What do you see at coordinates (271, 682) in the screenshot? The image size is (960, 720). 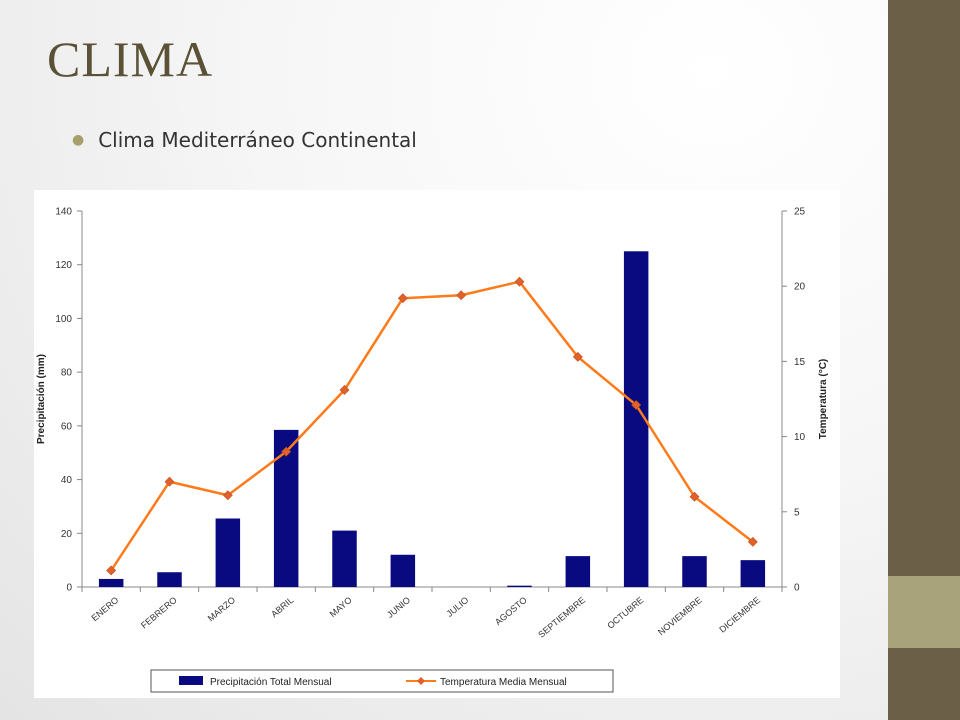 I see `legend-label-precip: Precipitación Total Mensual` at bounding box center [271, 682].